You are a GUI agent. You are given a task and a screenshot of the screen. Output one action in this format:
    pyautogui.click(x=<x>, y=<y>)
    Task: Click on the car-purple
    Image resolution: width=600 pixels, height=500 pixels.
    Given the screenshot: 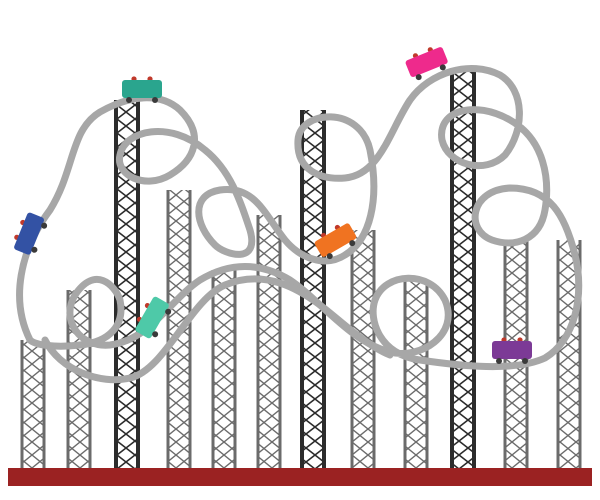 What is the action you would take?
    pyautogui.click(x=512, y=350)
    